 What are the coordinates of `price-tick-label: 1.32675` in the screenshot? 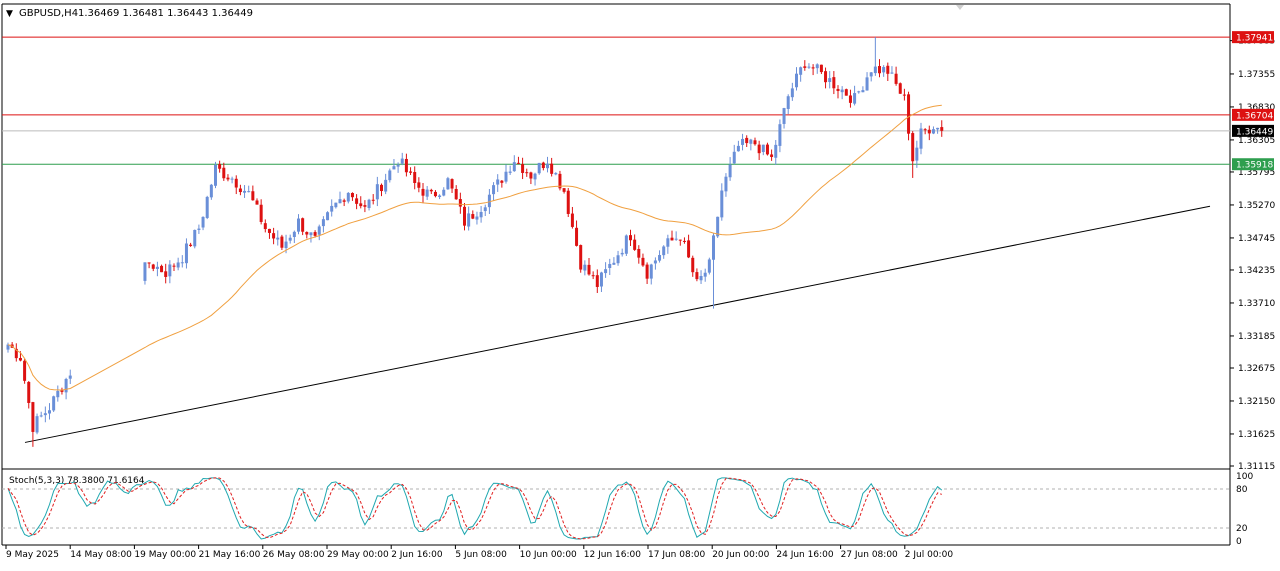 It's located at (1256, 369).